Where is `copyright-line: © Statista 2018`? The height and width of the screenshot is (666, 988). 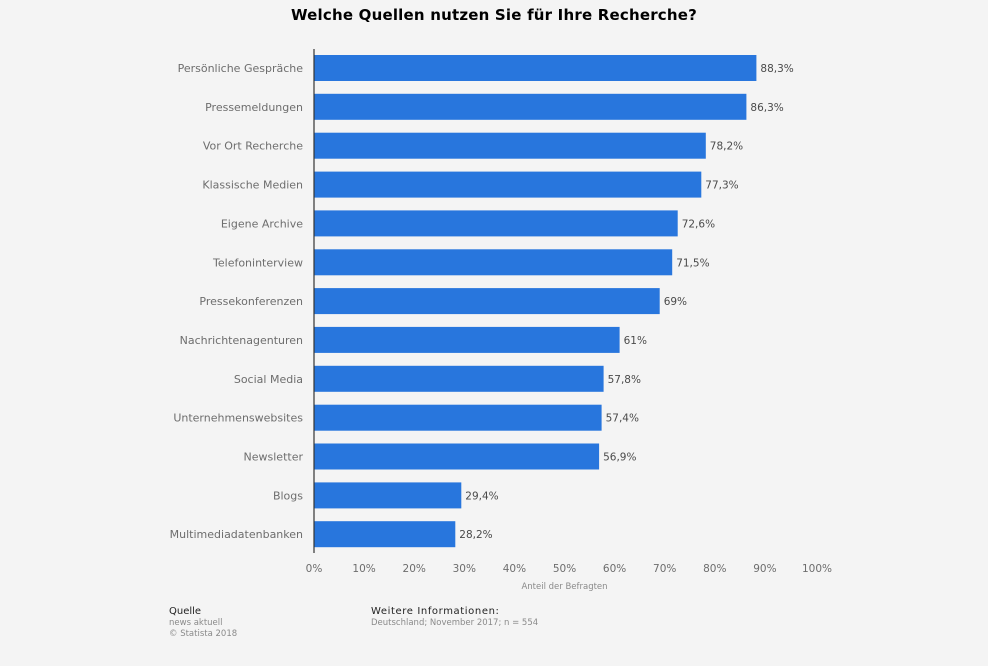 copyright-line: © Statista 2018 is located at coordinates (203, 634).